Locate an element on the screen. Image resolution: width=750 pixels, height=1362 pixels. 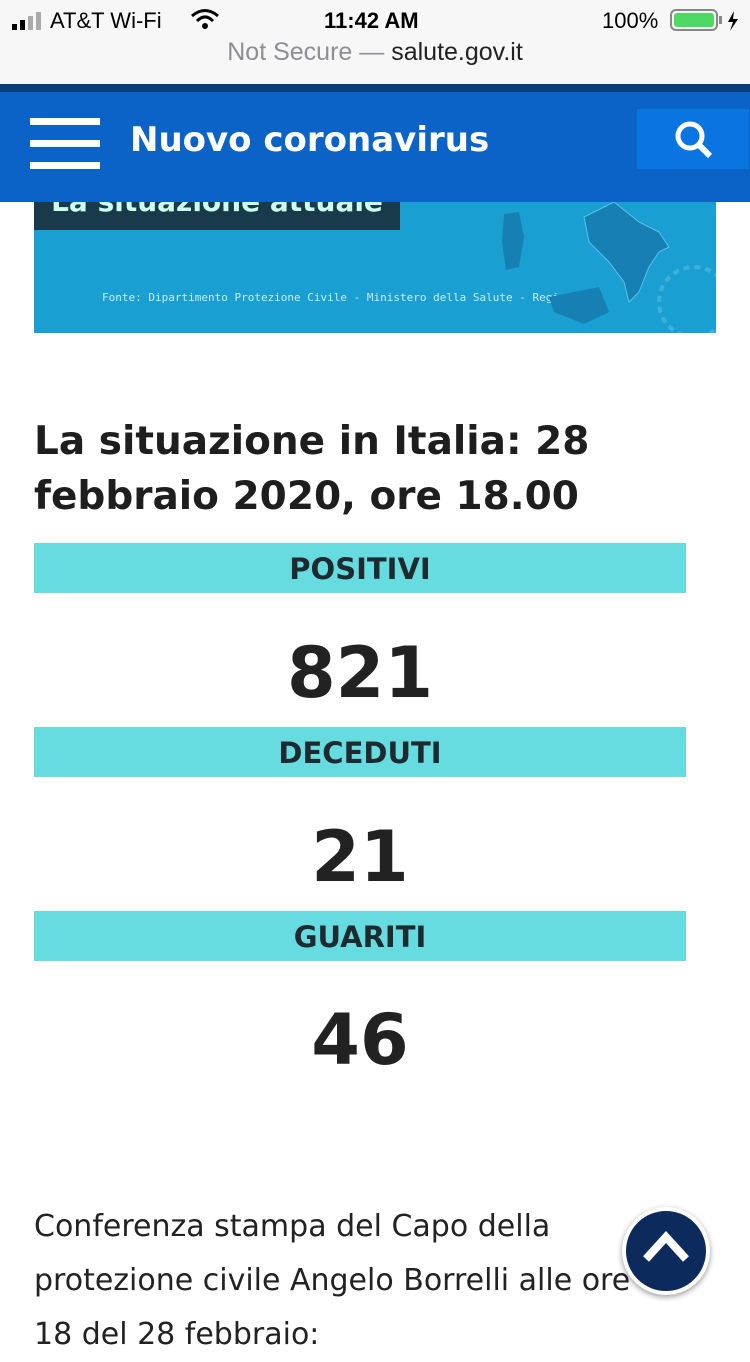
address-bar: Not Secure — salute.gov.it is located at coordinates (375, 52).